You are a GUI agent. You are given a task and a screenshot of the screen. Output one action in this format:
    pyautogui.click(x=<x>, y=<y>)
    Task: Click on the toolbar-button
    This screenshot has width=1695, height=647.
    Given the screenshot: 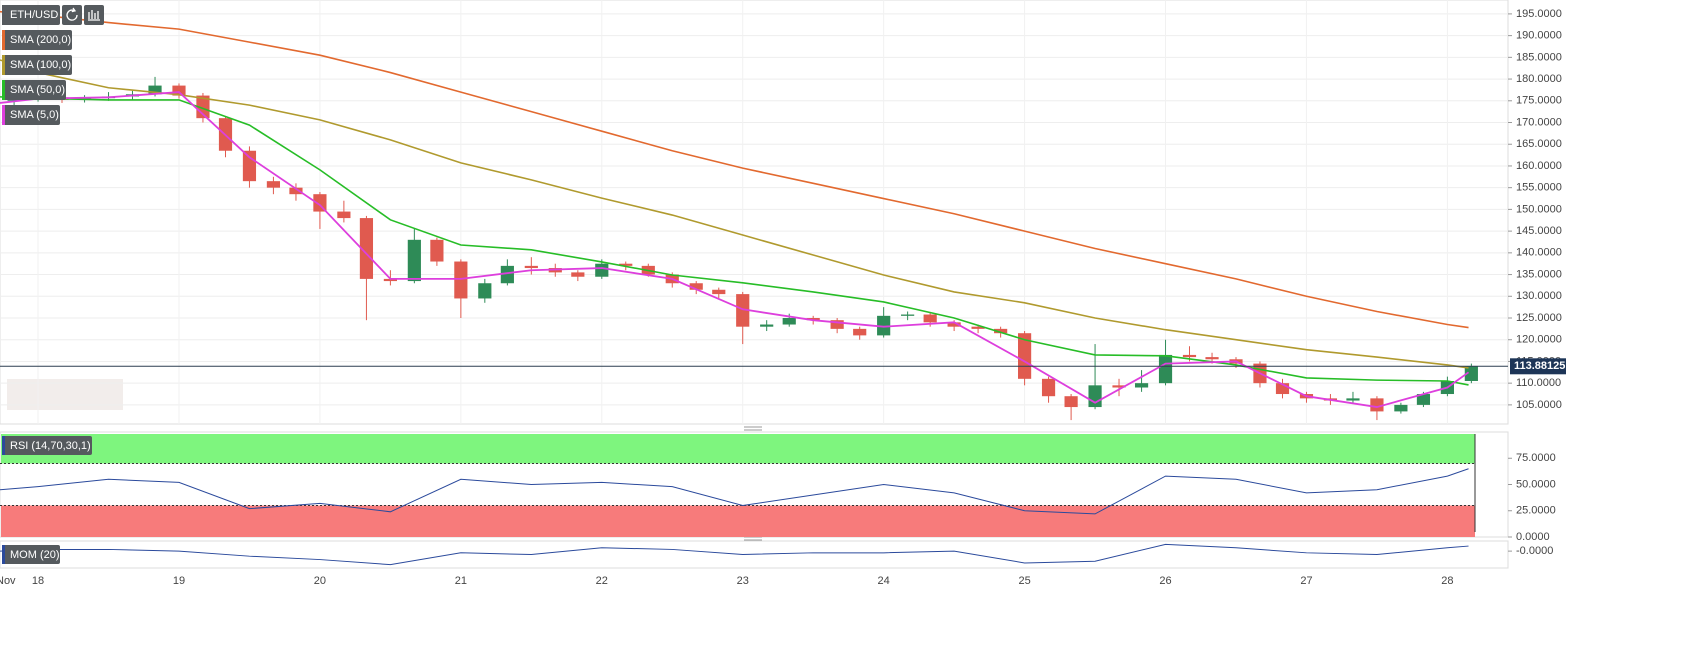 What is the action you would take?
    pyautogui.click(x=94, y=15)
    